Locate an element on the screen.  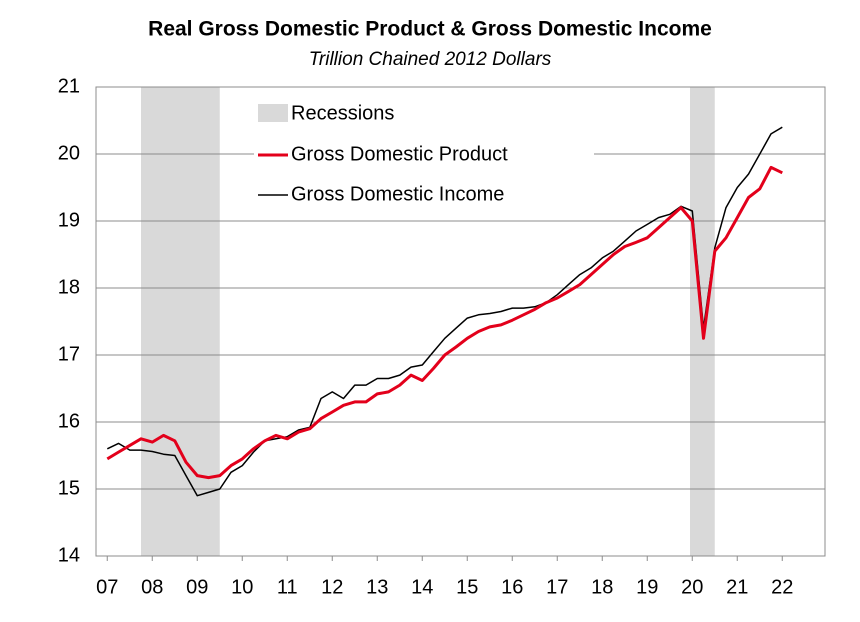
y-tick-label: 21 is located at coordinates (69, 86).